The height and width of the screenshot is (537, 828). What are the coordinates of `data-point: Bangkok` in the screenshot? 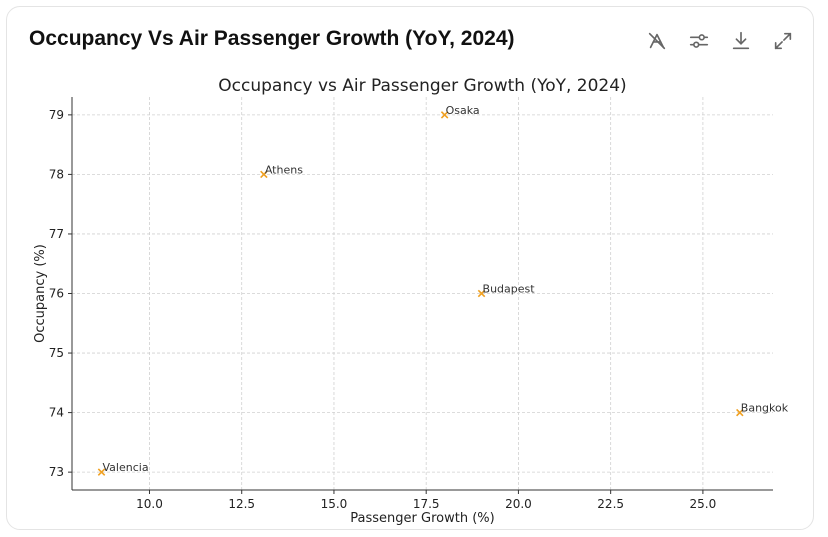 It's located at (762, 409).